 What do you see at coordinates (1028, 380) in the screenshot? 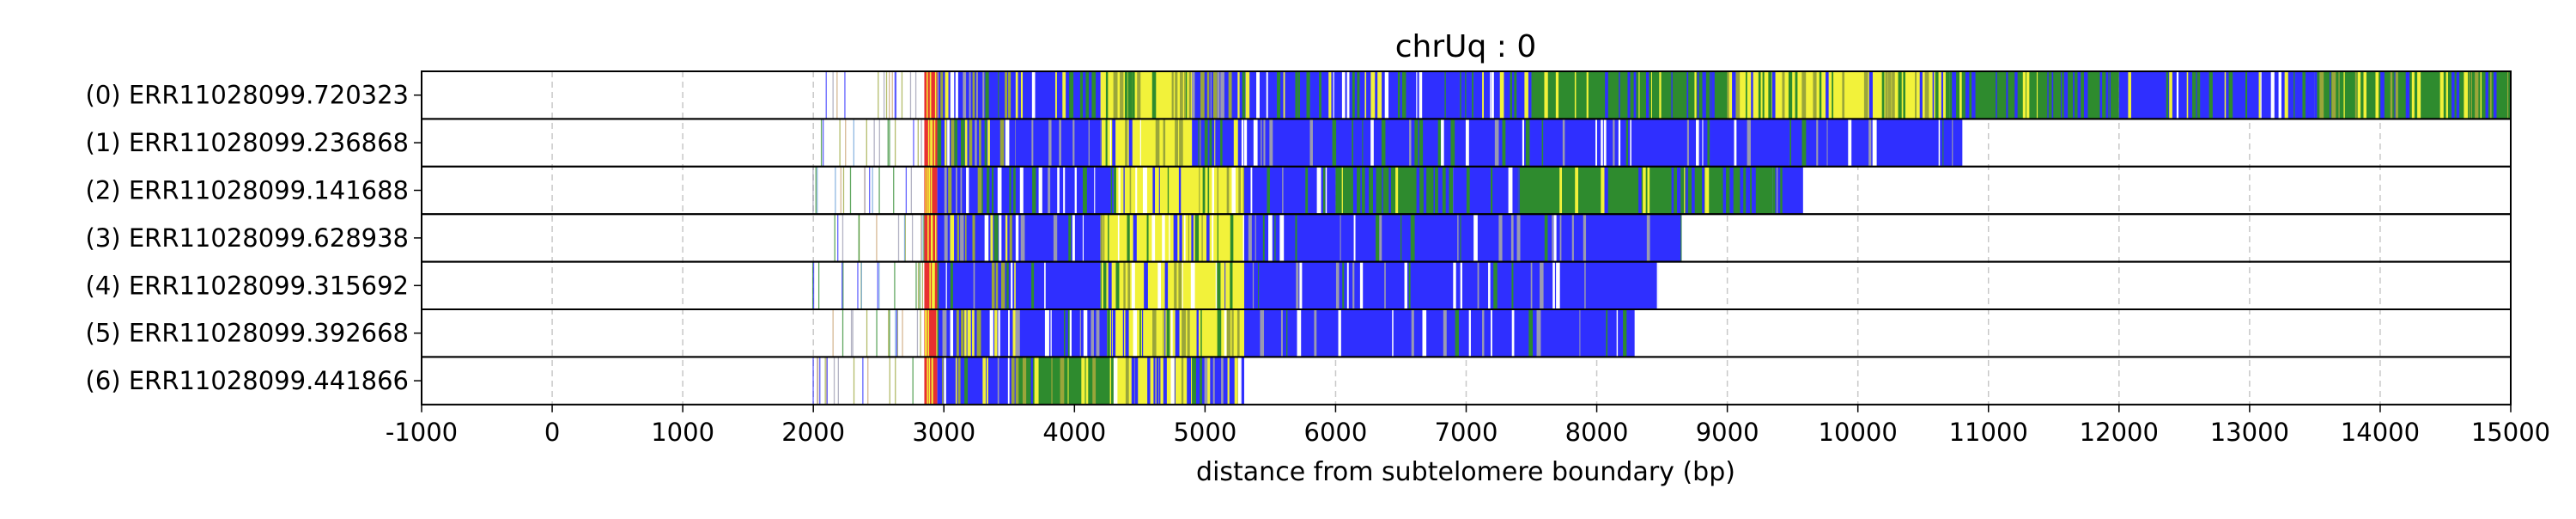
I see `read-track` at bounding box center [1028, 380].